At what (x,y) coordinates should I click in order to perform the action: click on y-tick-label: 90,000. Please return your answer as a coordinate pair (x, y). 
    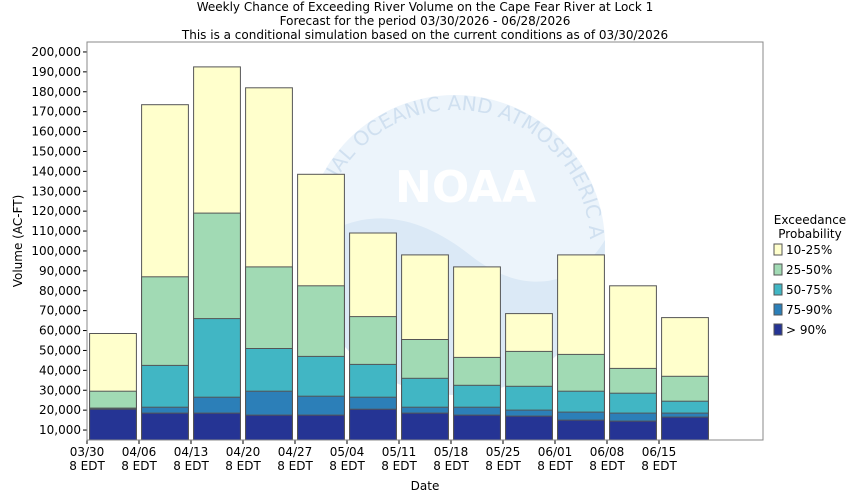
    Looking at the image, I should click on (60, 271).